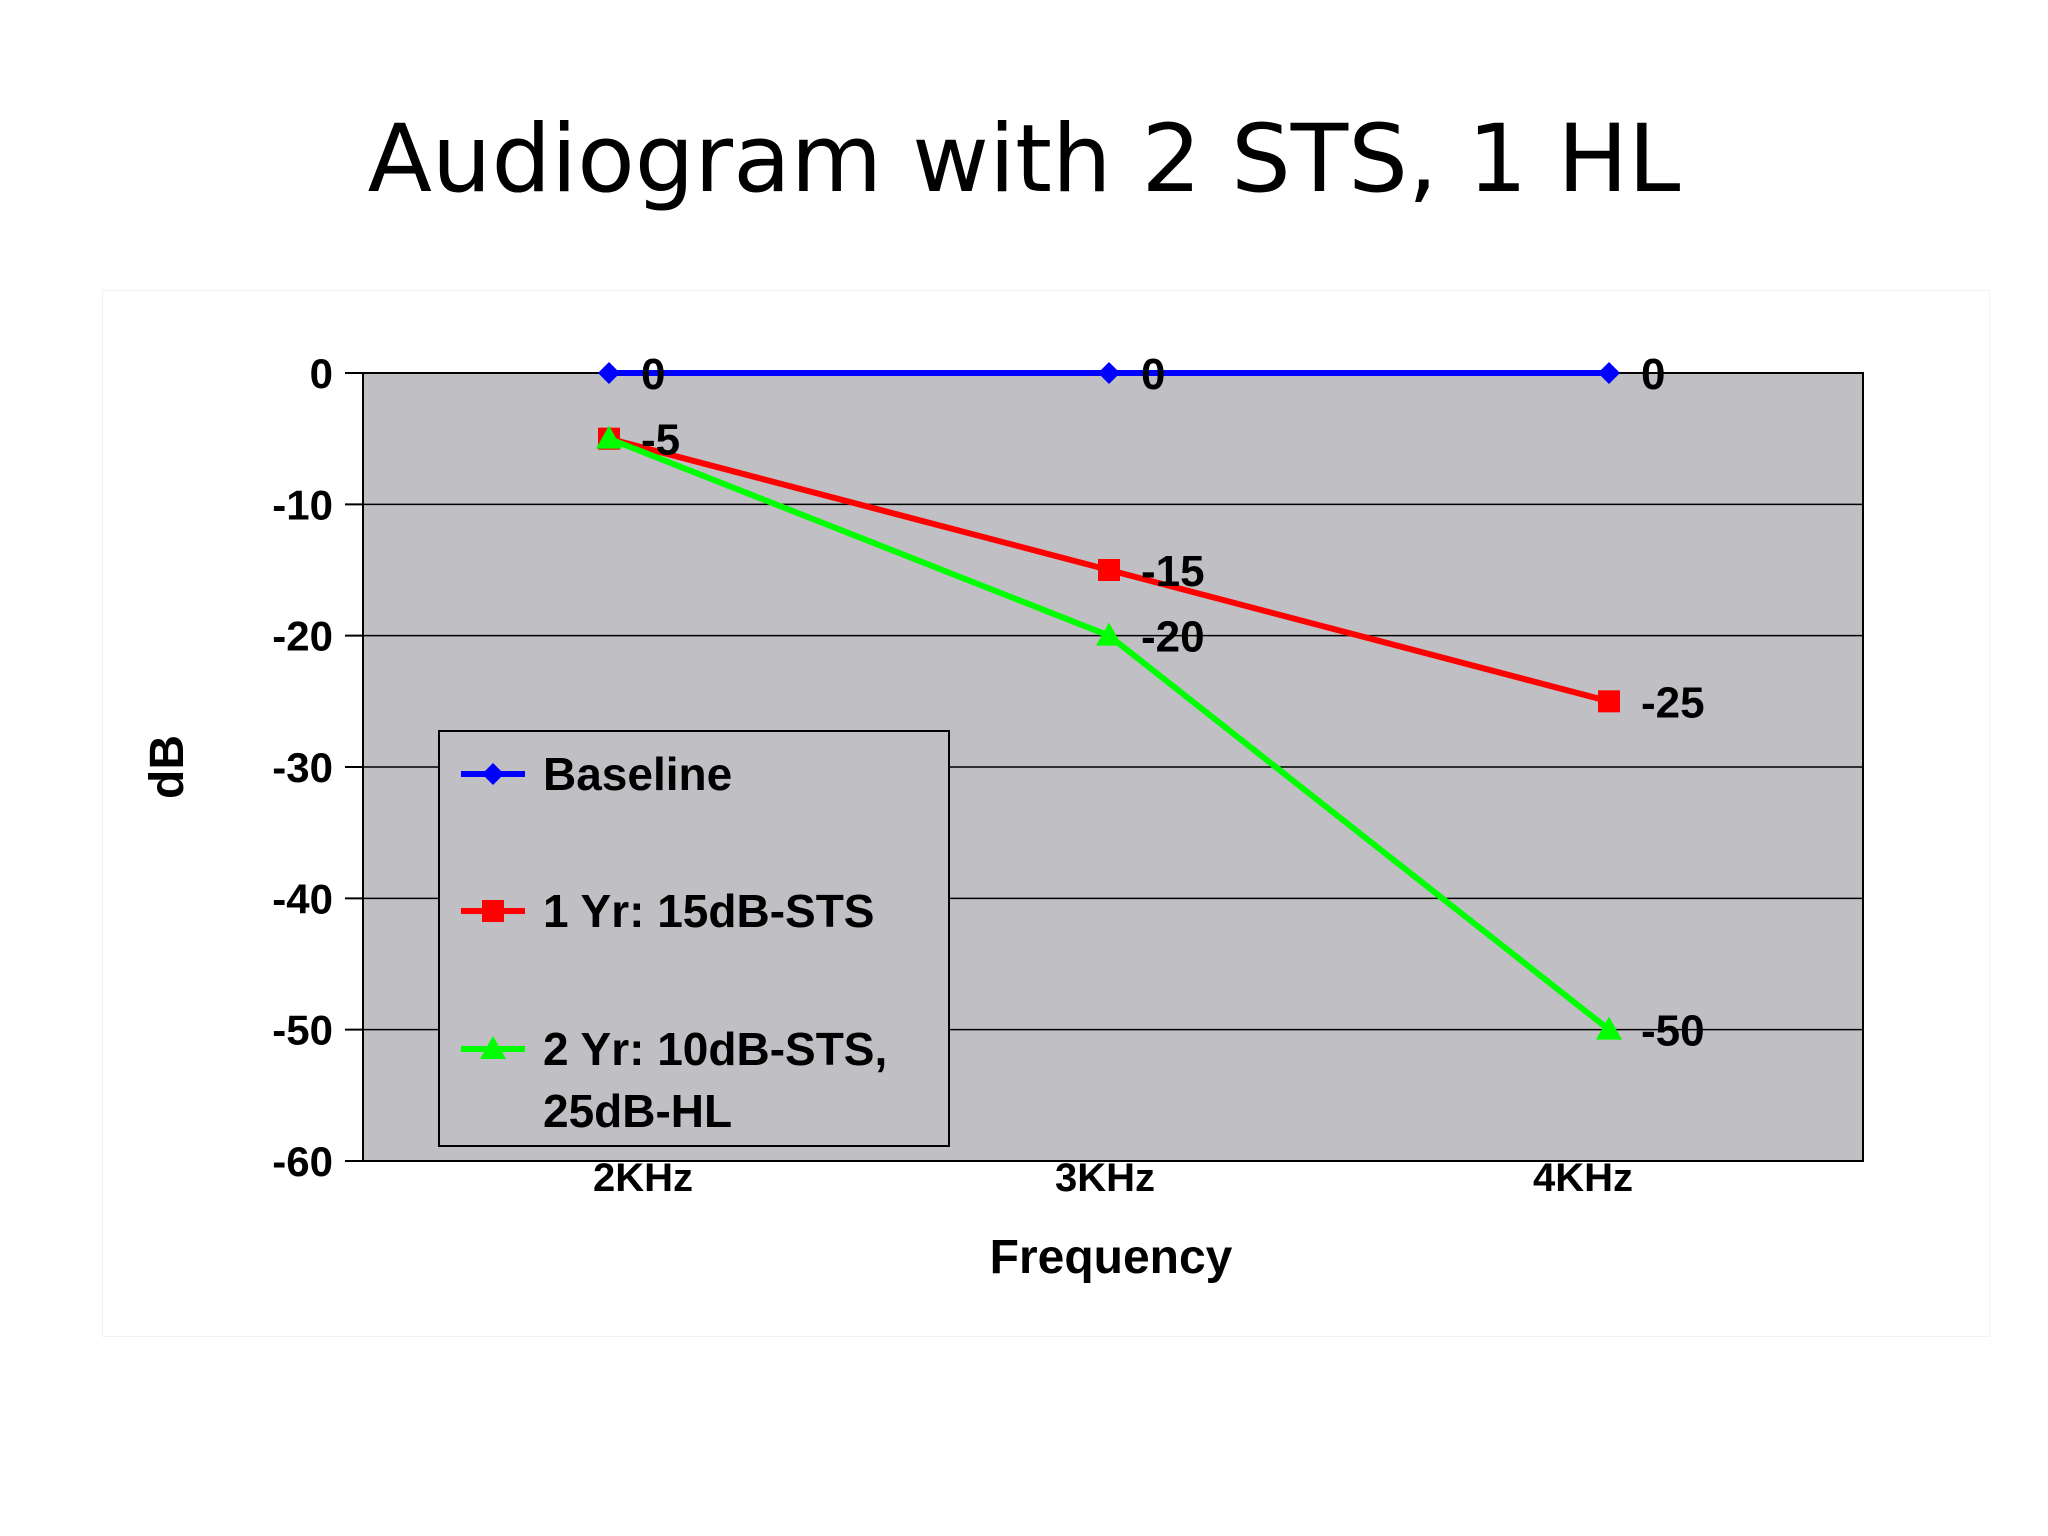 This screenshot has height=1536, width=2048. What do you see at coordinates (643, 1178) in the screenshot?
I see `x-tick-label: 2KHz` at bounding box center [643, 1178].